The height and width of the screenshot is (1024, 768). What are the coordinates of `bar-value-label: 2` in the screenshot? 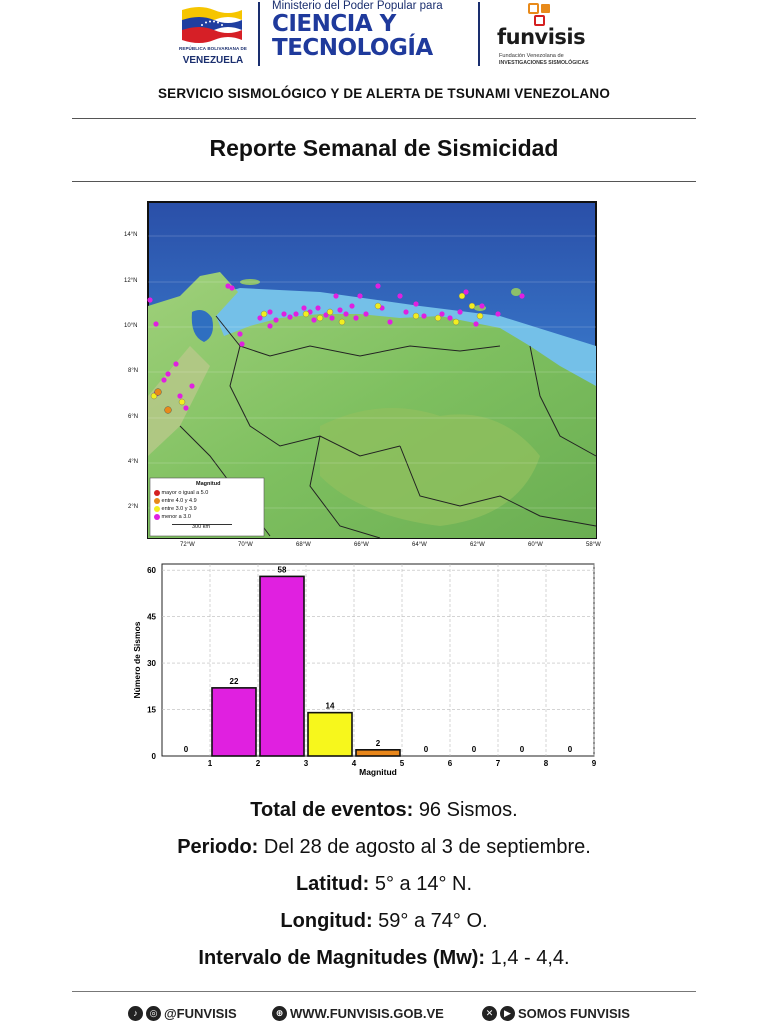 It's located at (378, 743).